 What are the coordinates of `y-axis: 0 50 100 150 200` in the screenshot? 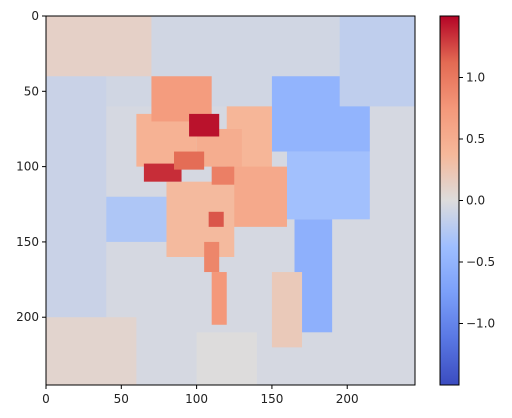 It's located at (31, 166).